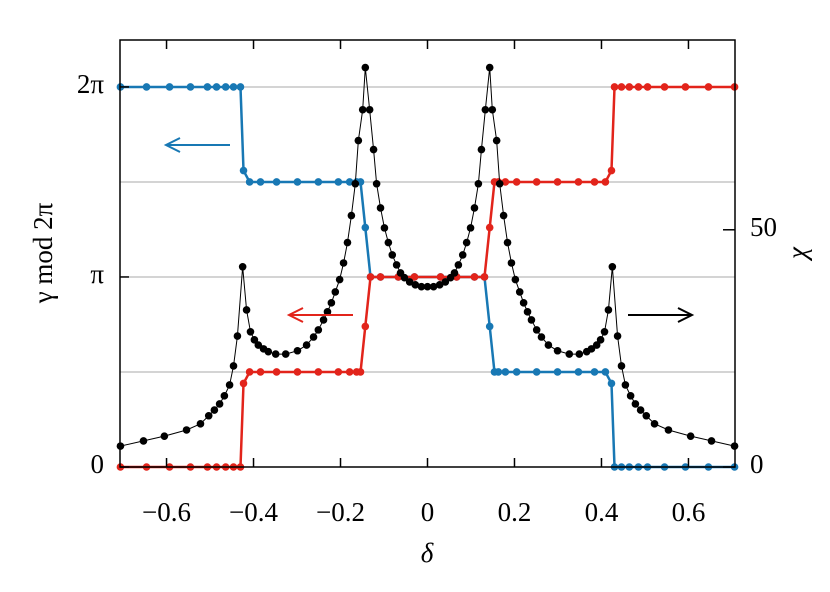 This screenshot has height=592, width=830. What do you see at coordinates (340, 512) in the screenshot?
I see `x-tick-label: −0.2` at bounding box center [340, 512].